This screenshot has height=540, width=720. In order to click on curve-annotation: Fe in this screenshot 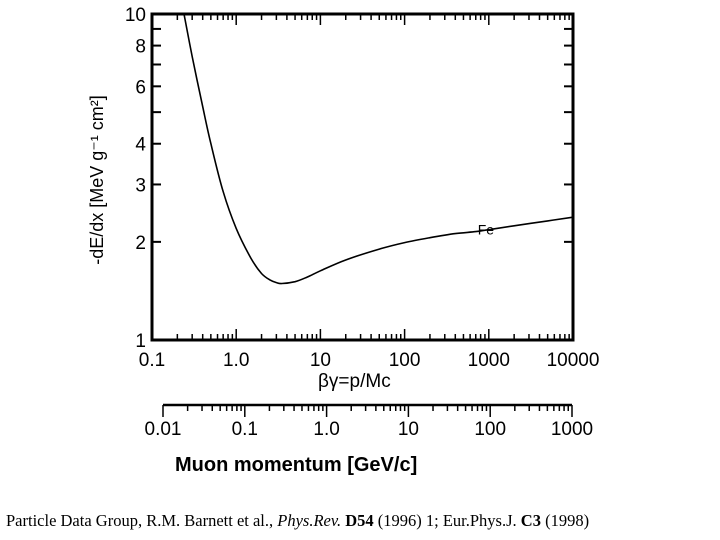, I will do `click(486, 230)`.